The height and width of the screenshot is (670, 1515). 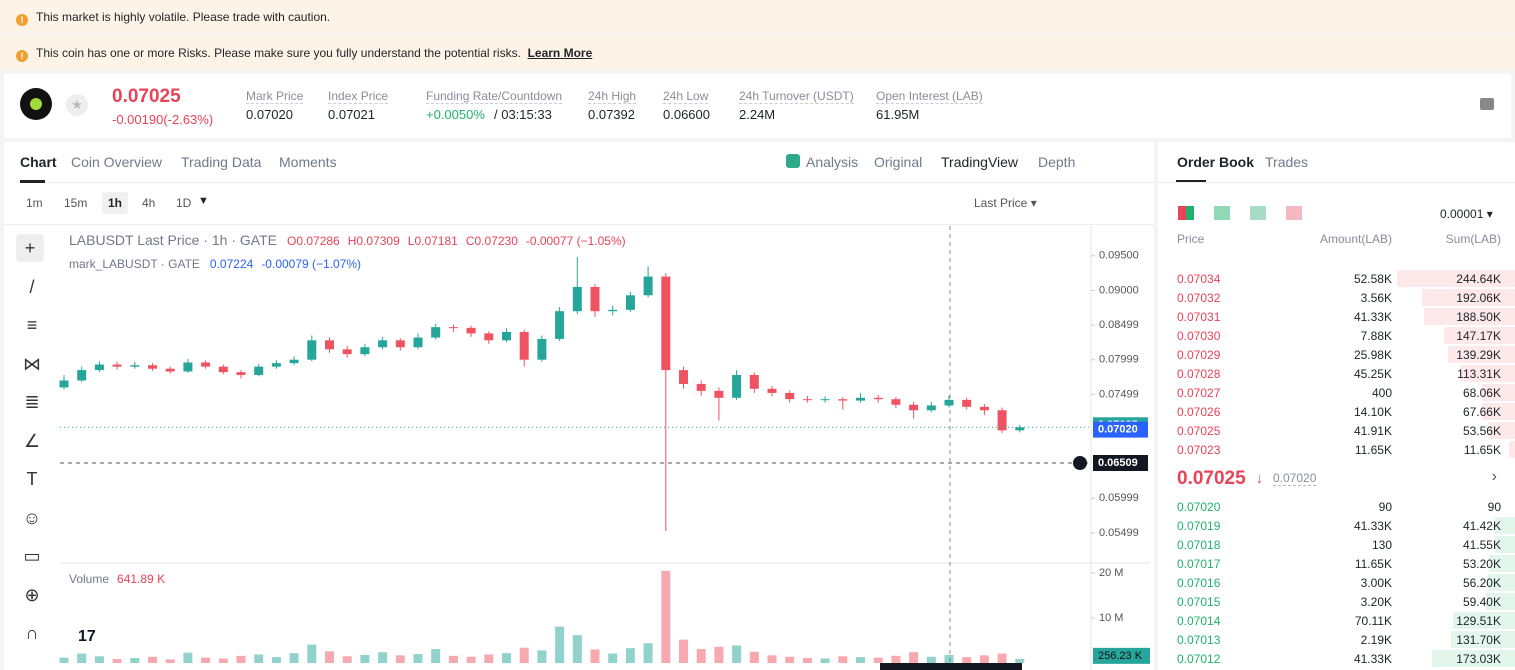 I want to click on notes-icon, so click(x=1487, y=104).